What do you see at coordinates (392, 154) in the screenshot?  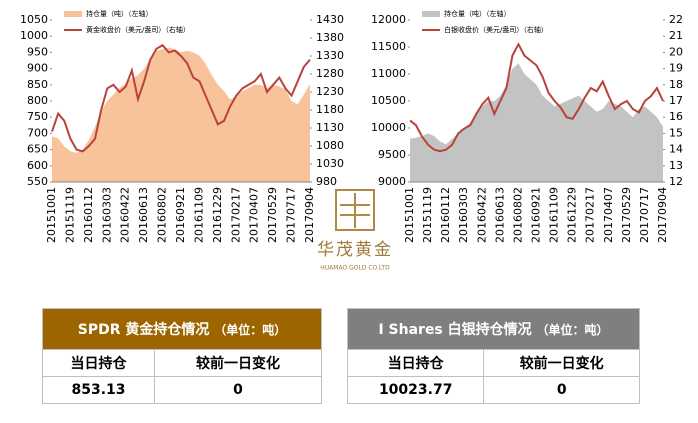 I see `y-tick-label: 9500` at bounding box center [392, 154].